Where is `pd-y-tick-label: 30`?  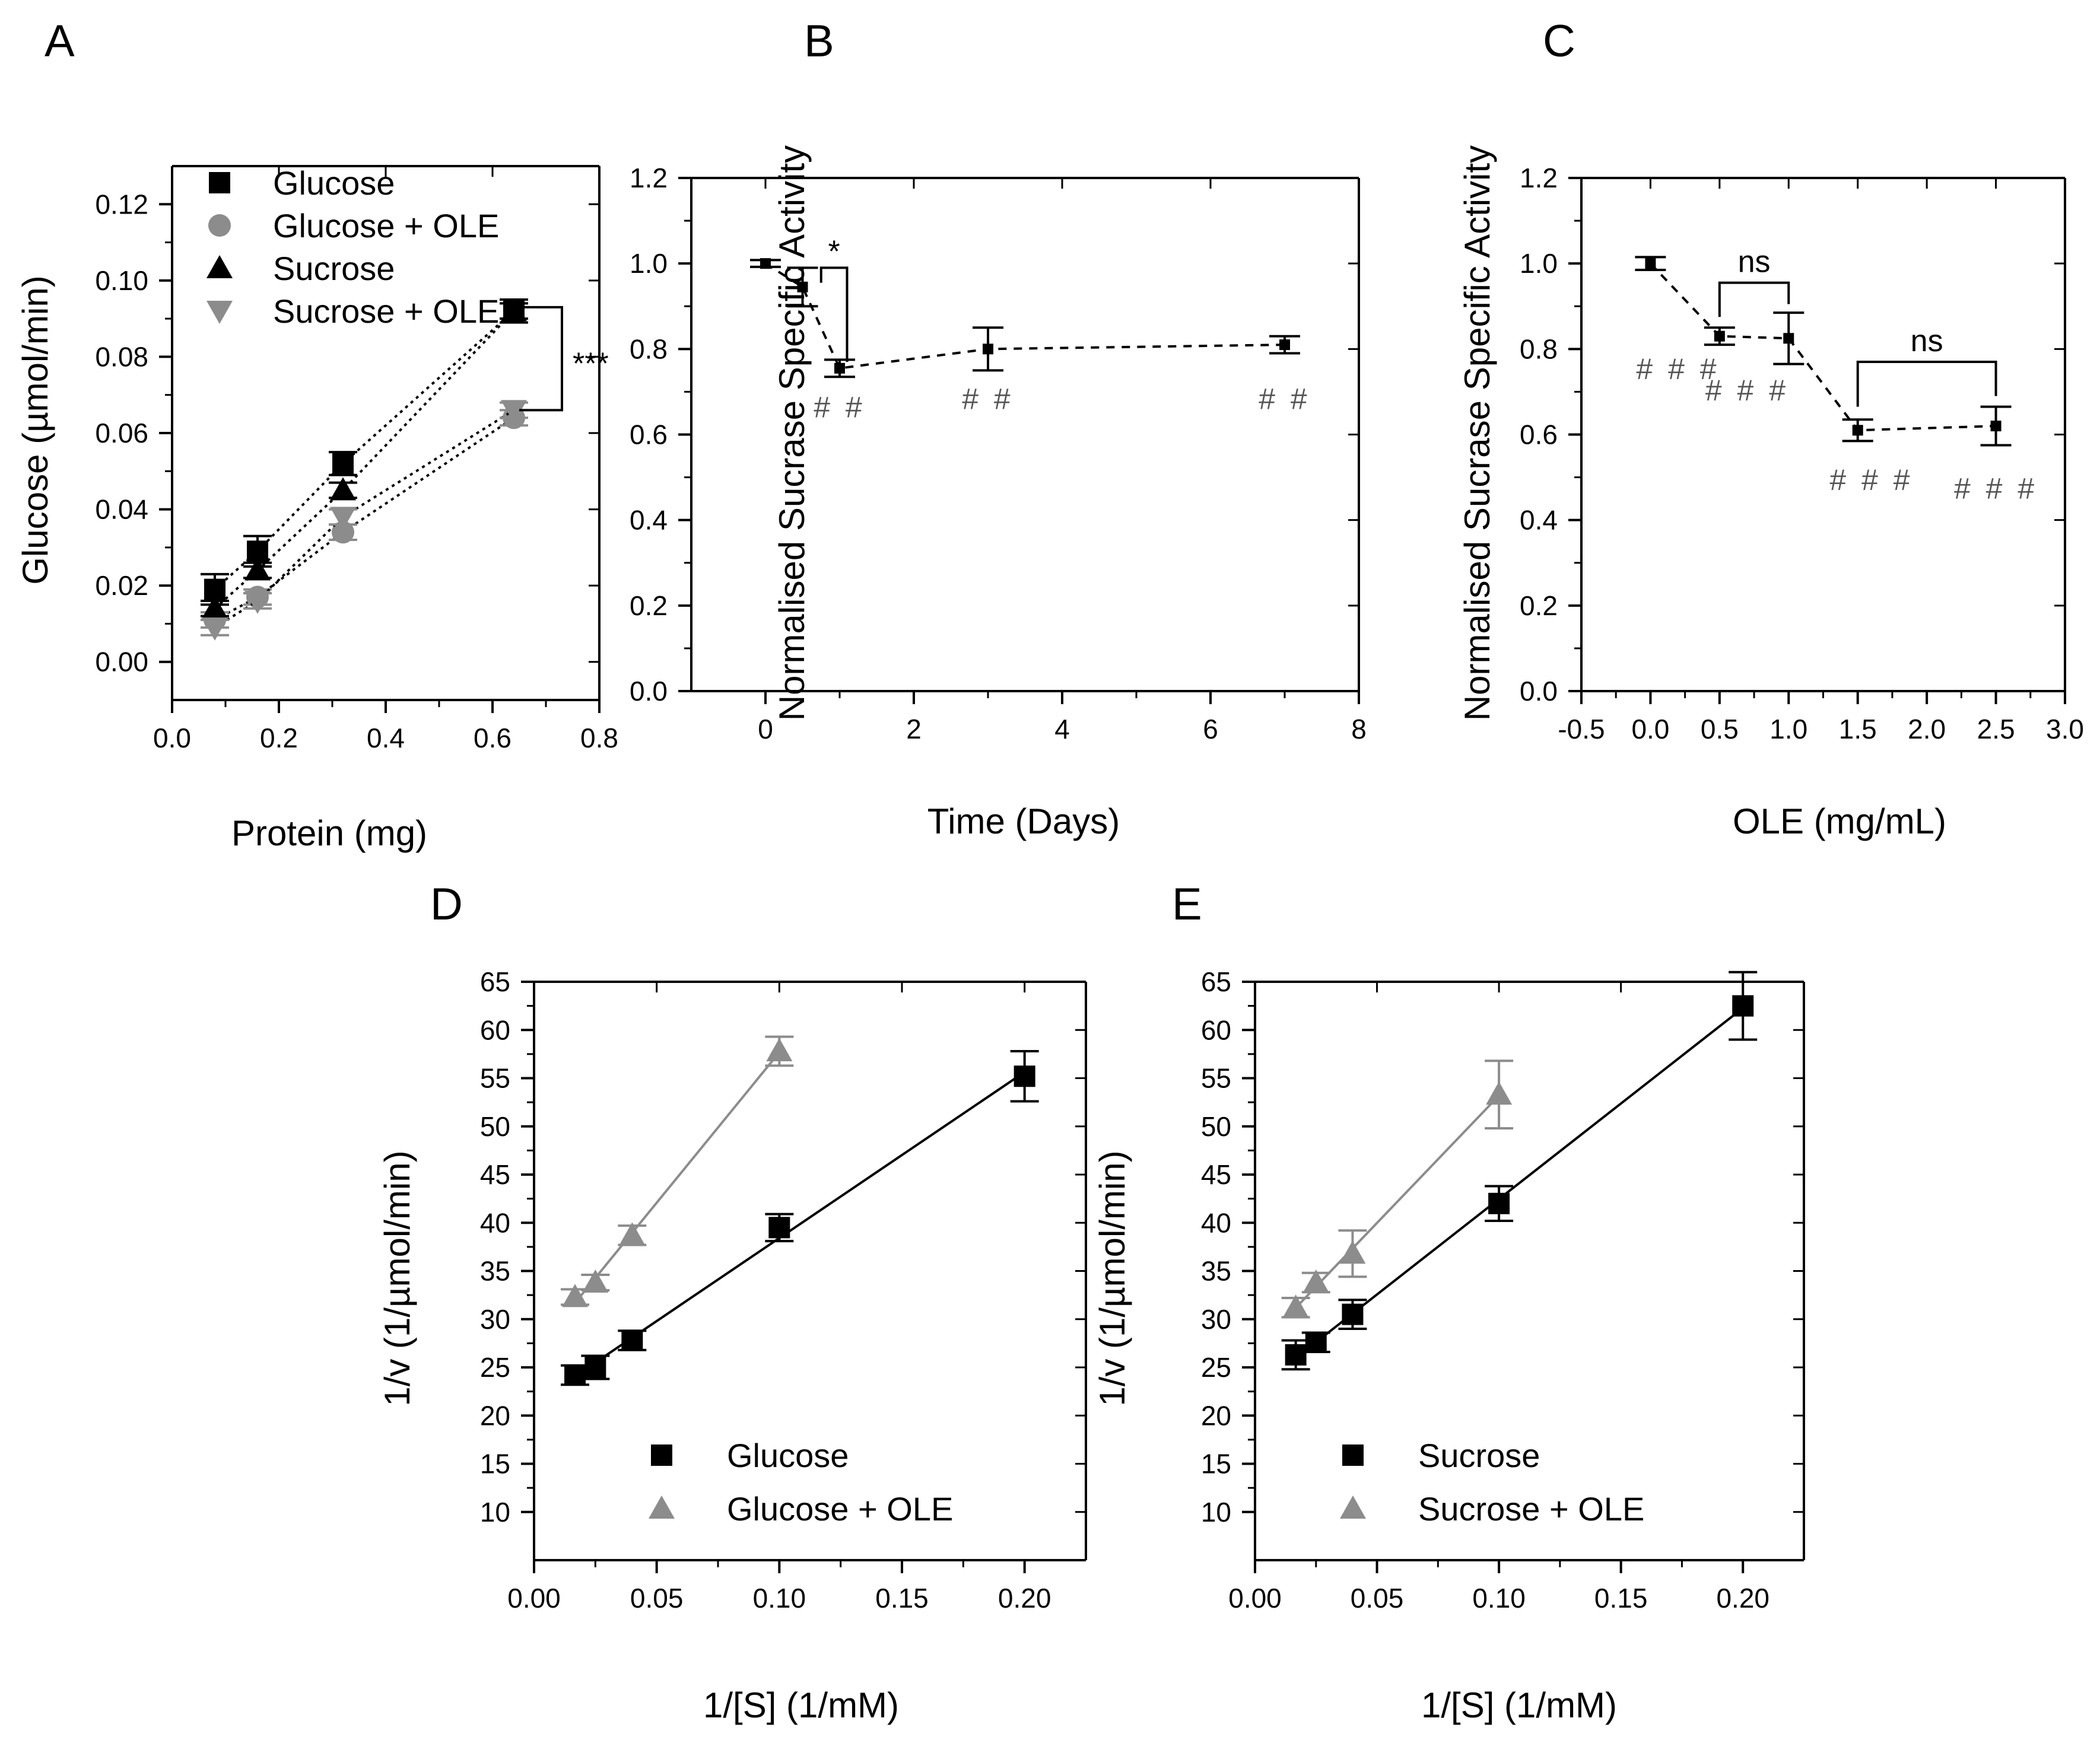
pd-y-tick-label: 30 is located at coordinates (495, 1319).